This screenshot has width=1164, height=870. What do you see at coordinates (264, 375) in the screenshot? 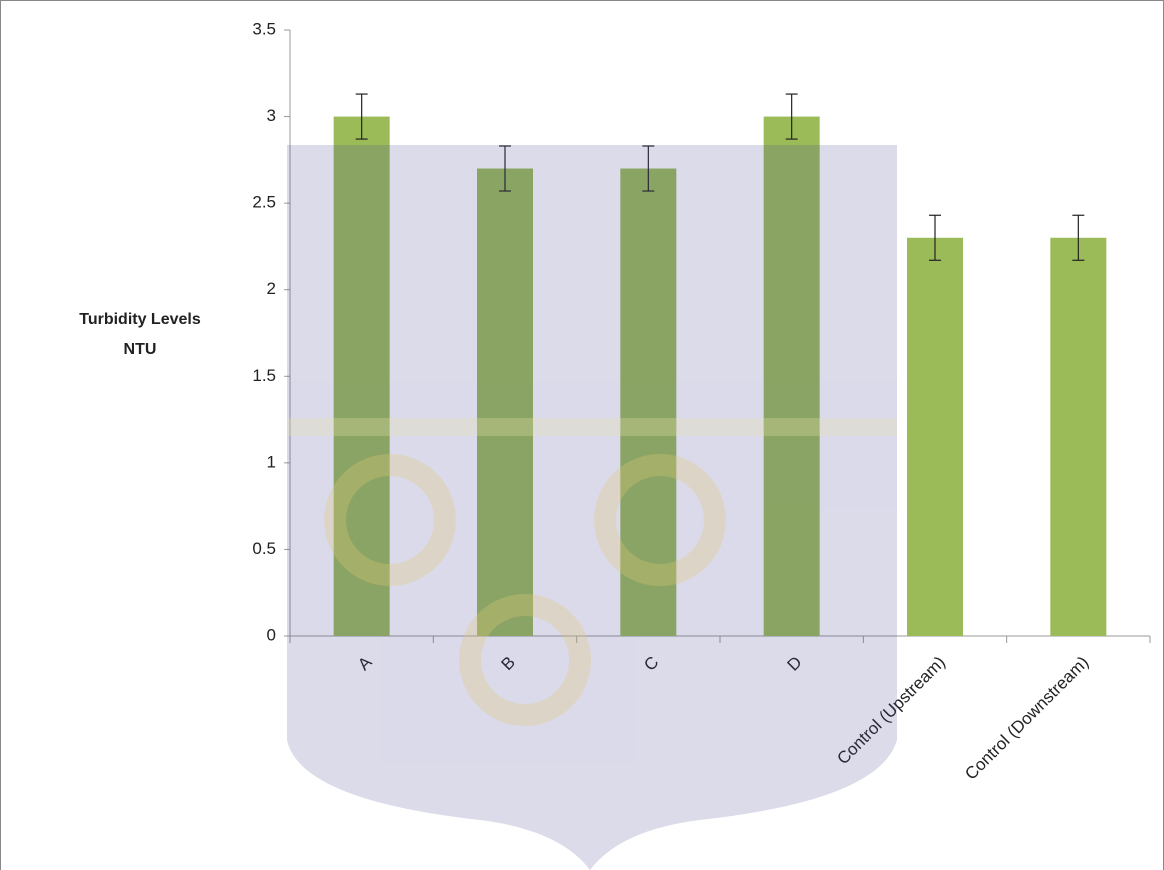
I see `y-tick-label: 1.5` at bounding box center [264, 375].